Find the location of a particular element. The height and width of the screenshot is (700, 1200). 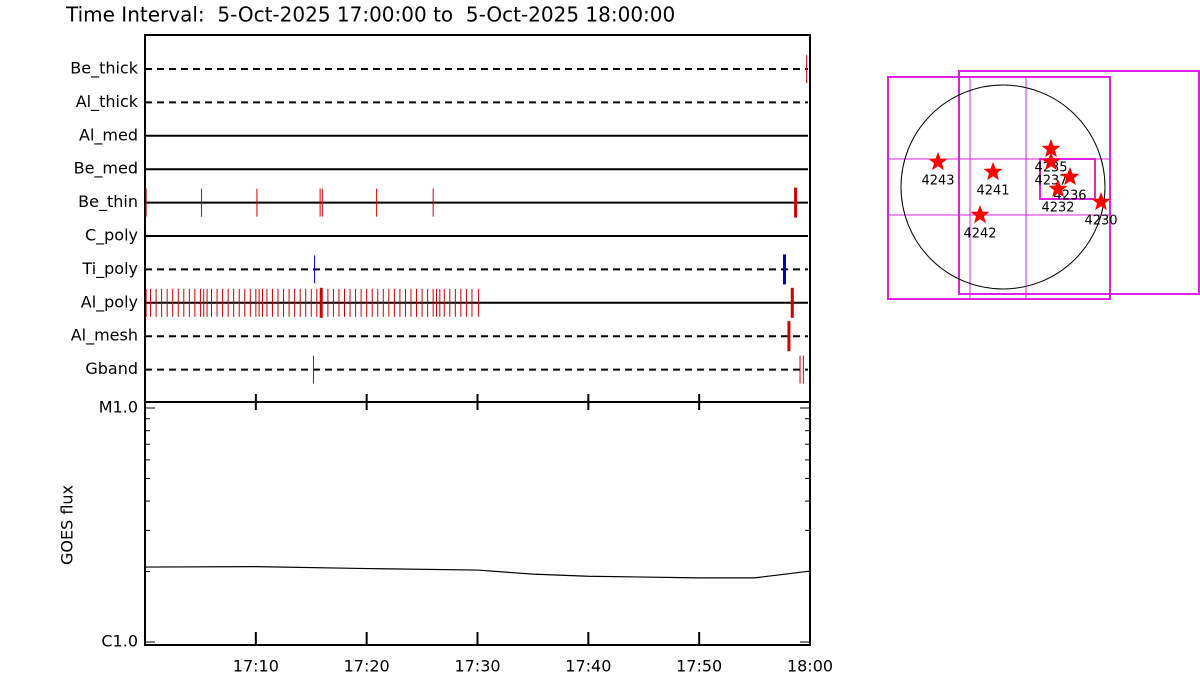

y-tick-label: C1.0 is located at coordinates (119, 641).